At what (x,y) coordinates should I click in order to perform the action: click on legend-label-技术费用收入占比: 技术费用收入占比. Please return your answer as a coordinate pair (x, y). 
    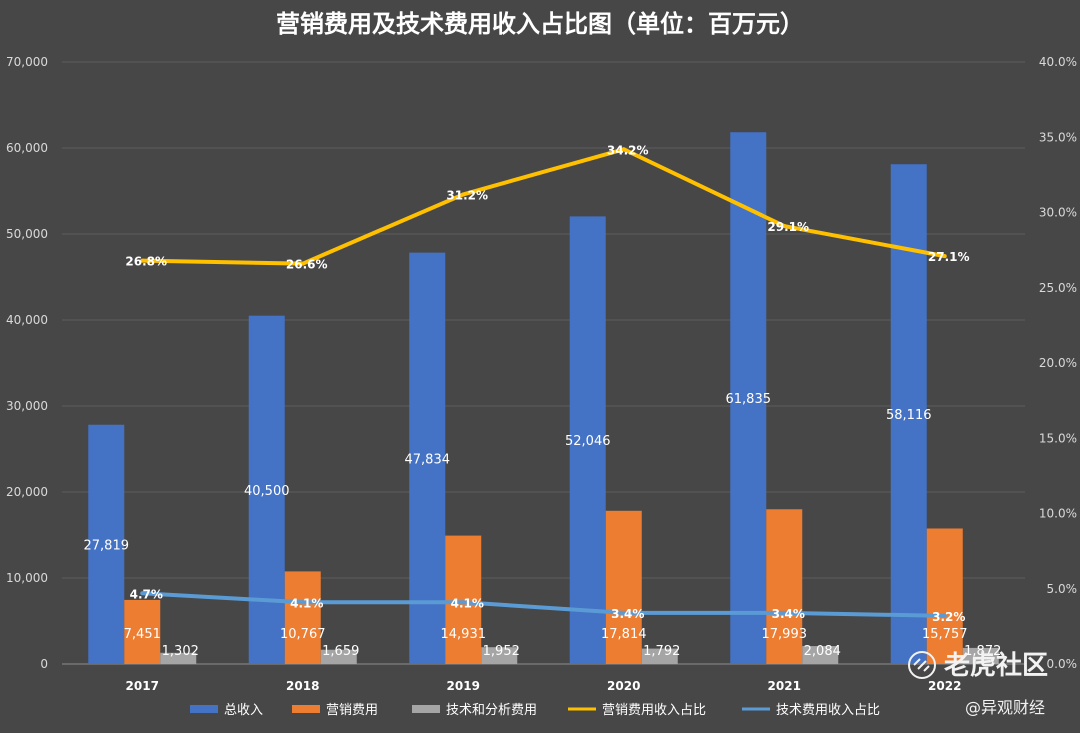
    Looking at the image, I should click on (828, 710).